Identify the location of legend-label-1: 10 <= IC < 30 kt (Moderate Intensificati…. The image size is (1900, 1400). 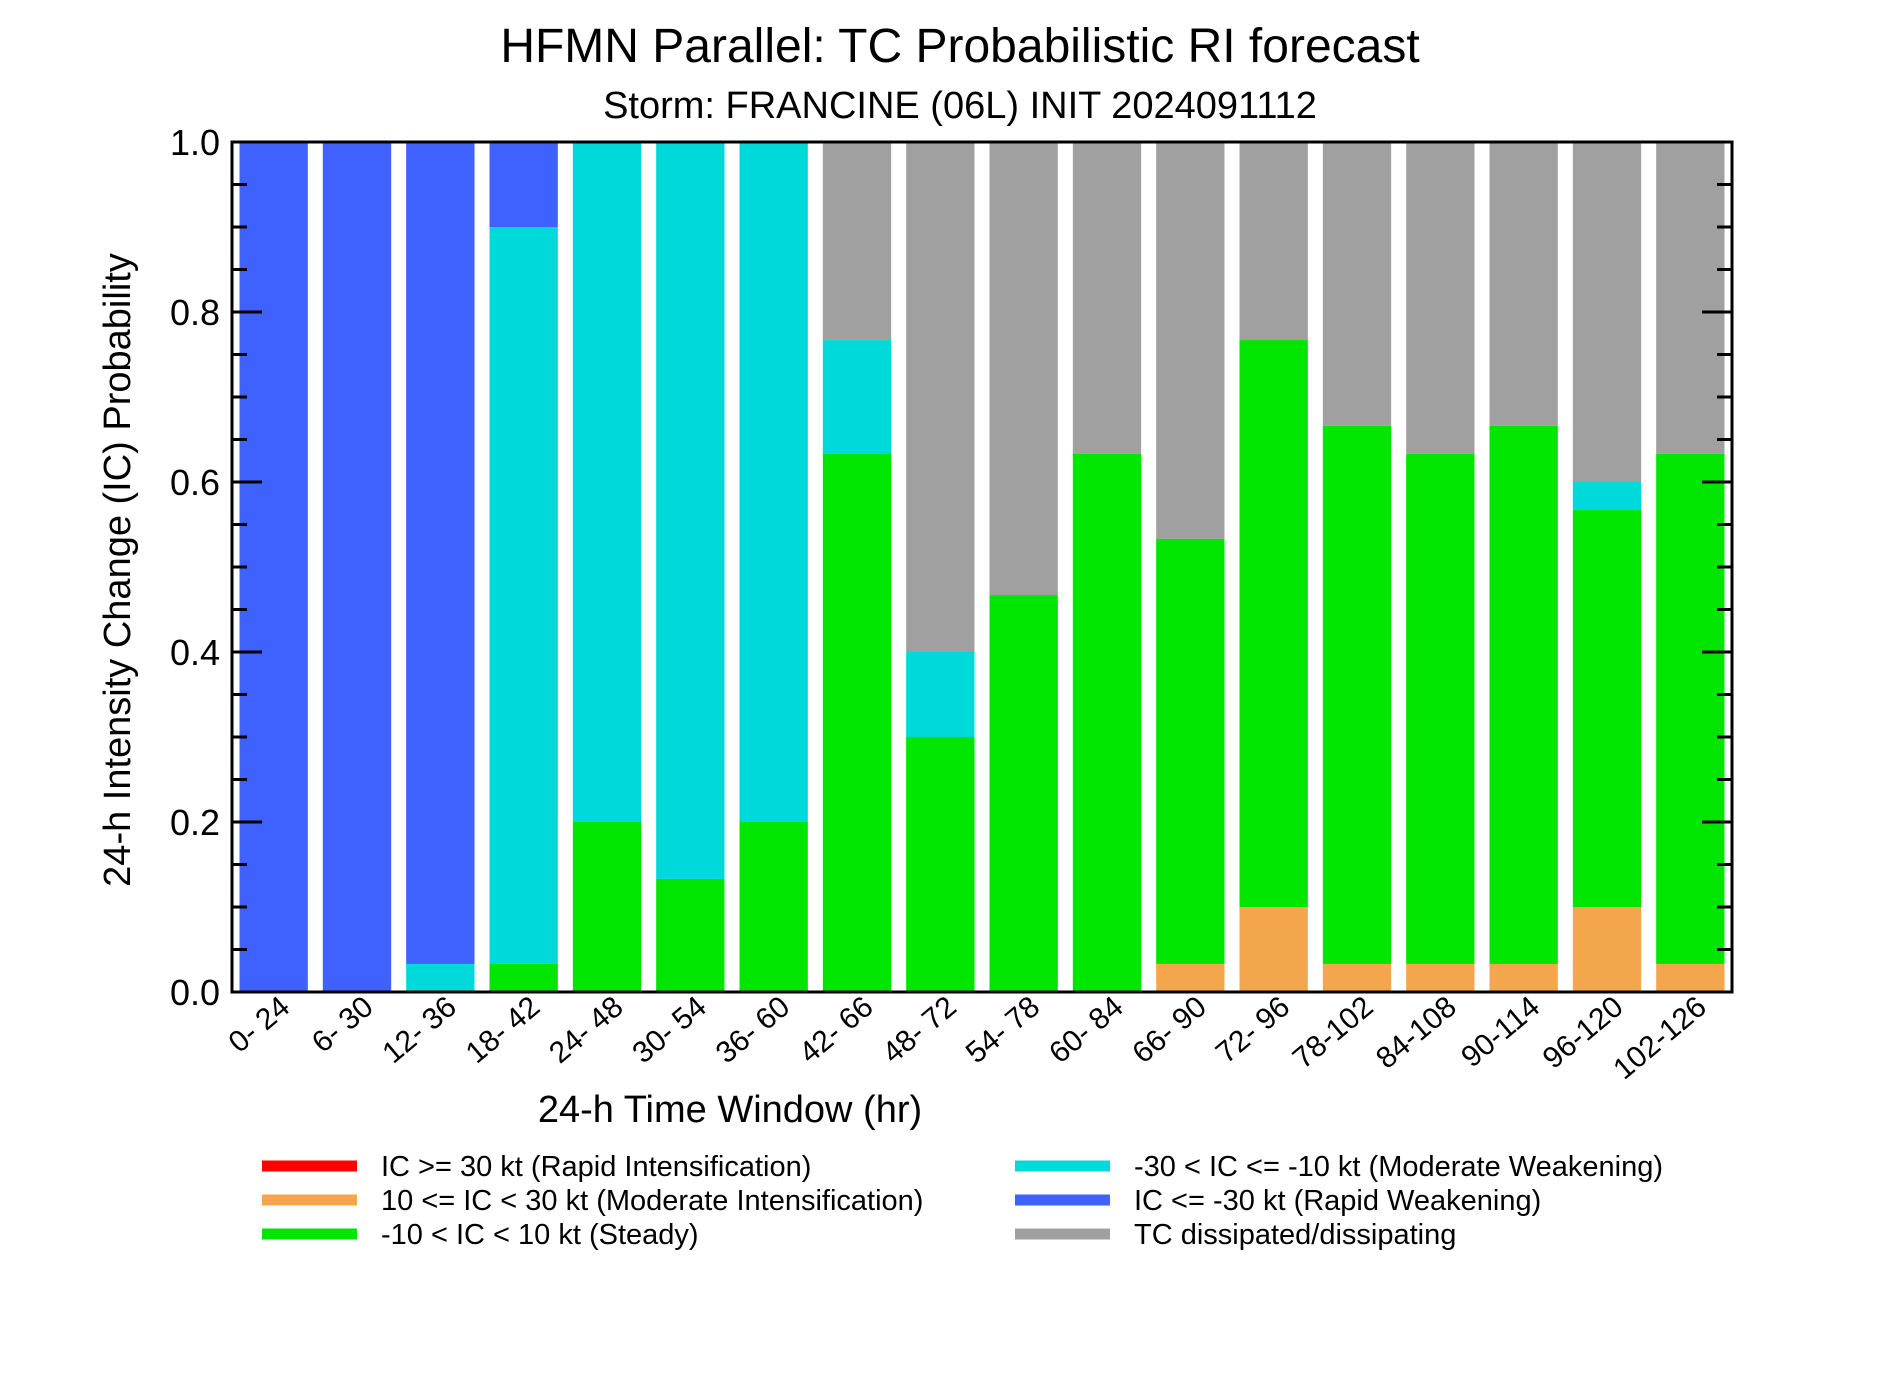
(652, 1201).